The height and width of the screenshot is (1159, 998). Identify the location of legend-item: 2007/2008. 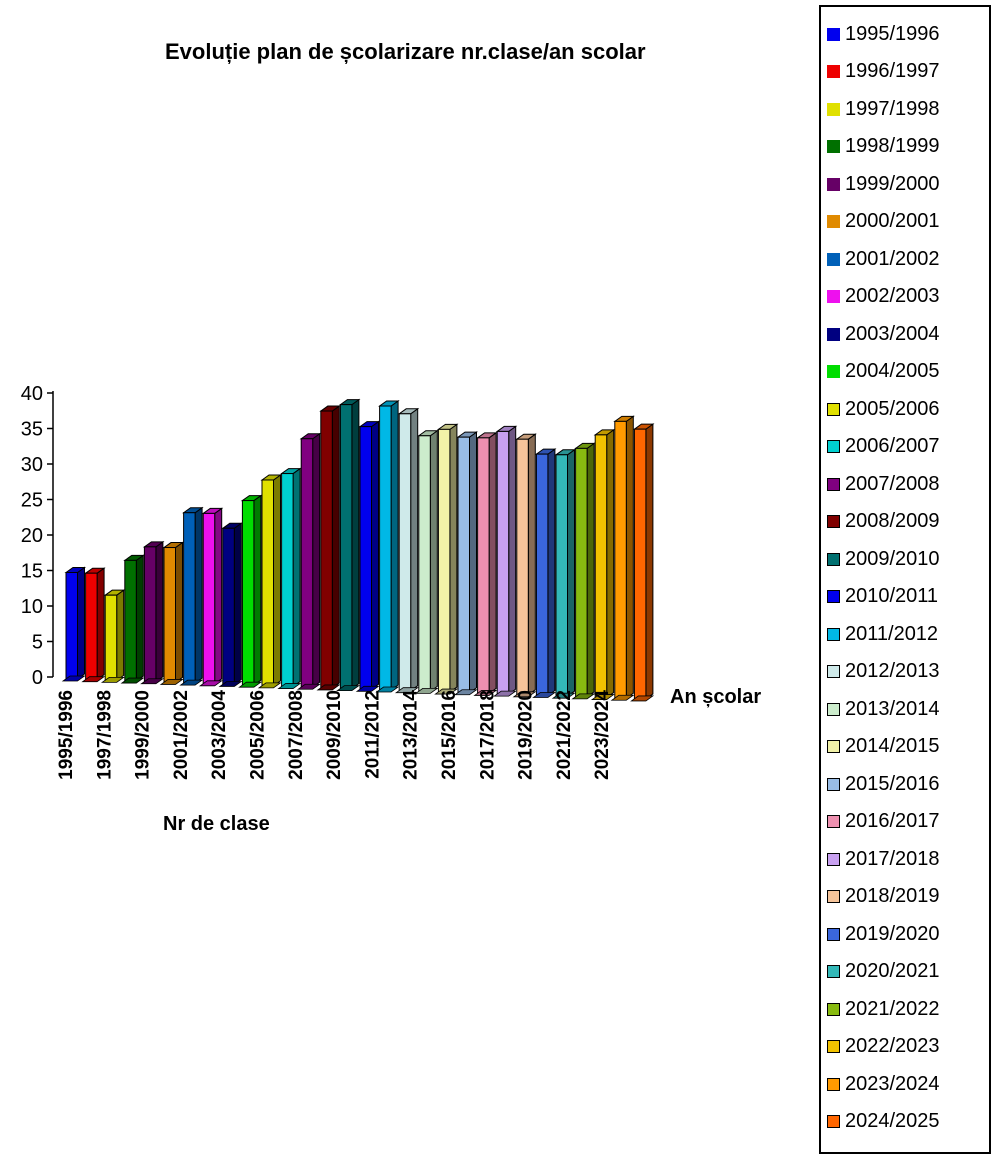
(883, 484).